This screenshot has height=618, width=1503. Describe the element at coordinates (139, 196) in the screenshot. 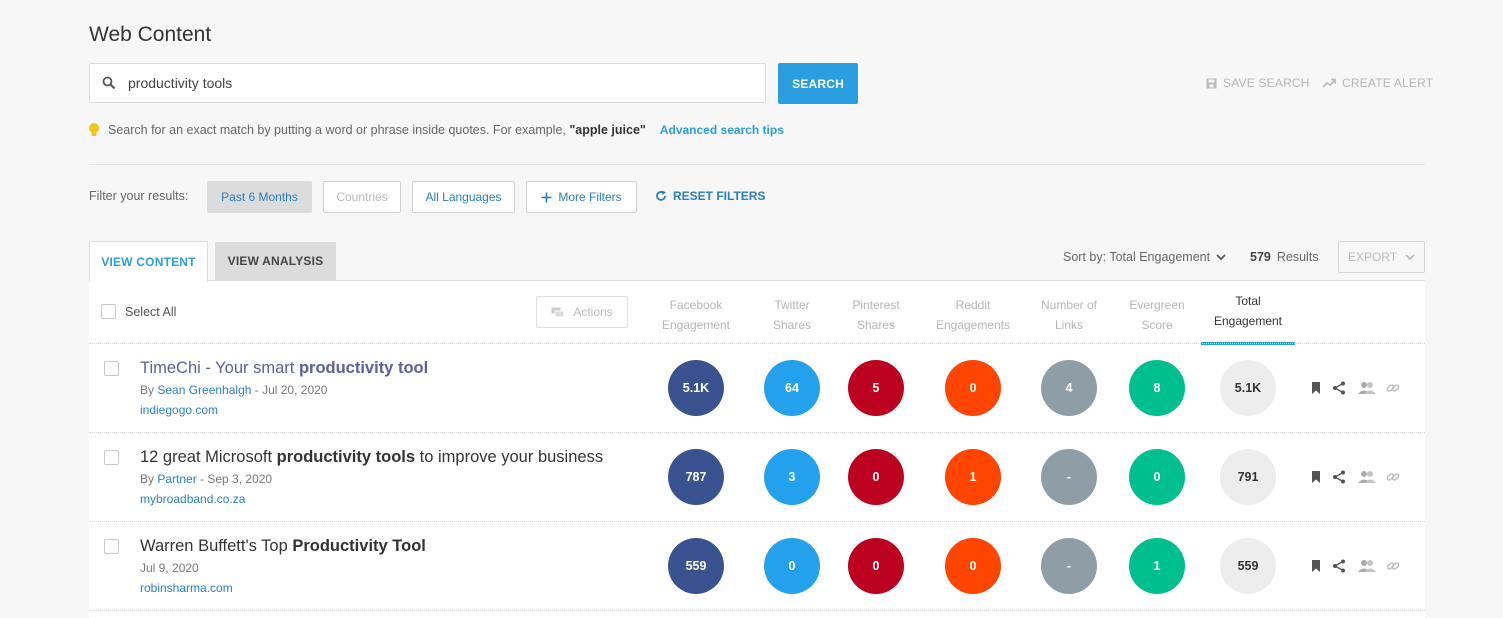

I see `filter-label: Filter your results:` at that location.